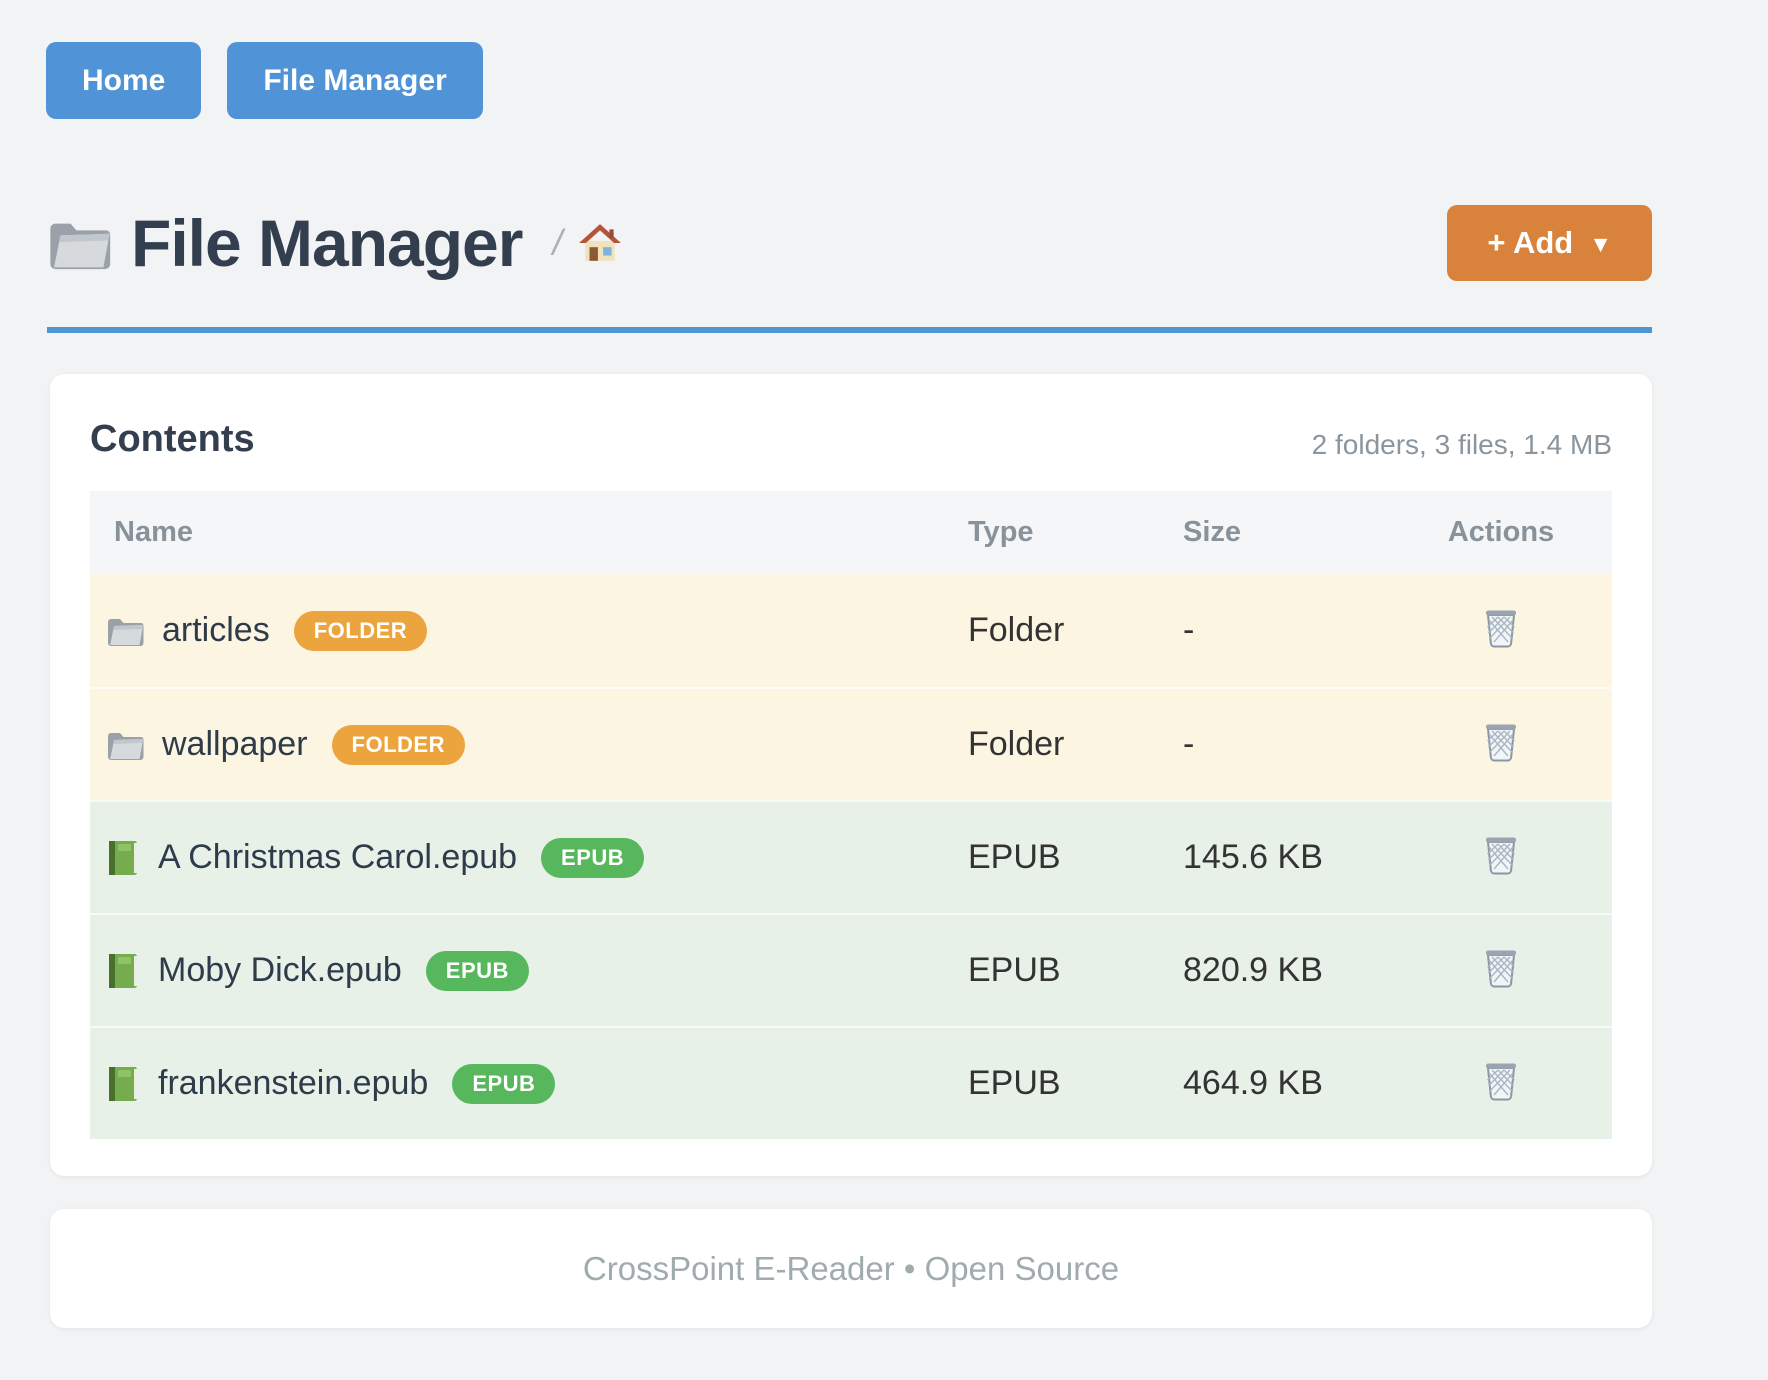 This screenshot has width=1768, height=1380. I want to click on top-nav: Home File Manager, so click(884, 59).